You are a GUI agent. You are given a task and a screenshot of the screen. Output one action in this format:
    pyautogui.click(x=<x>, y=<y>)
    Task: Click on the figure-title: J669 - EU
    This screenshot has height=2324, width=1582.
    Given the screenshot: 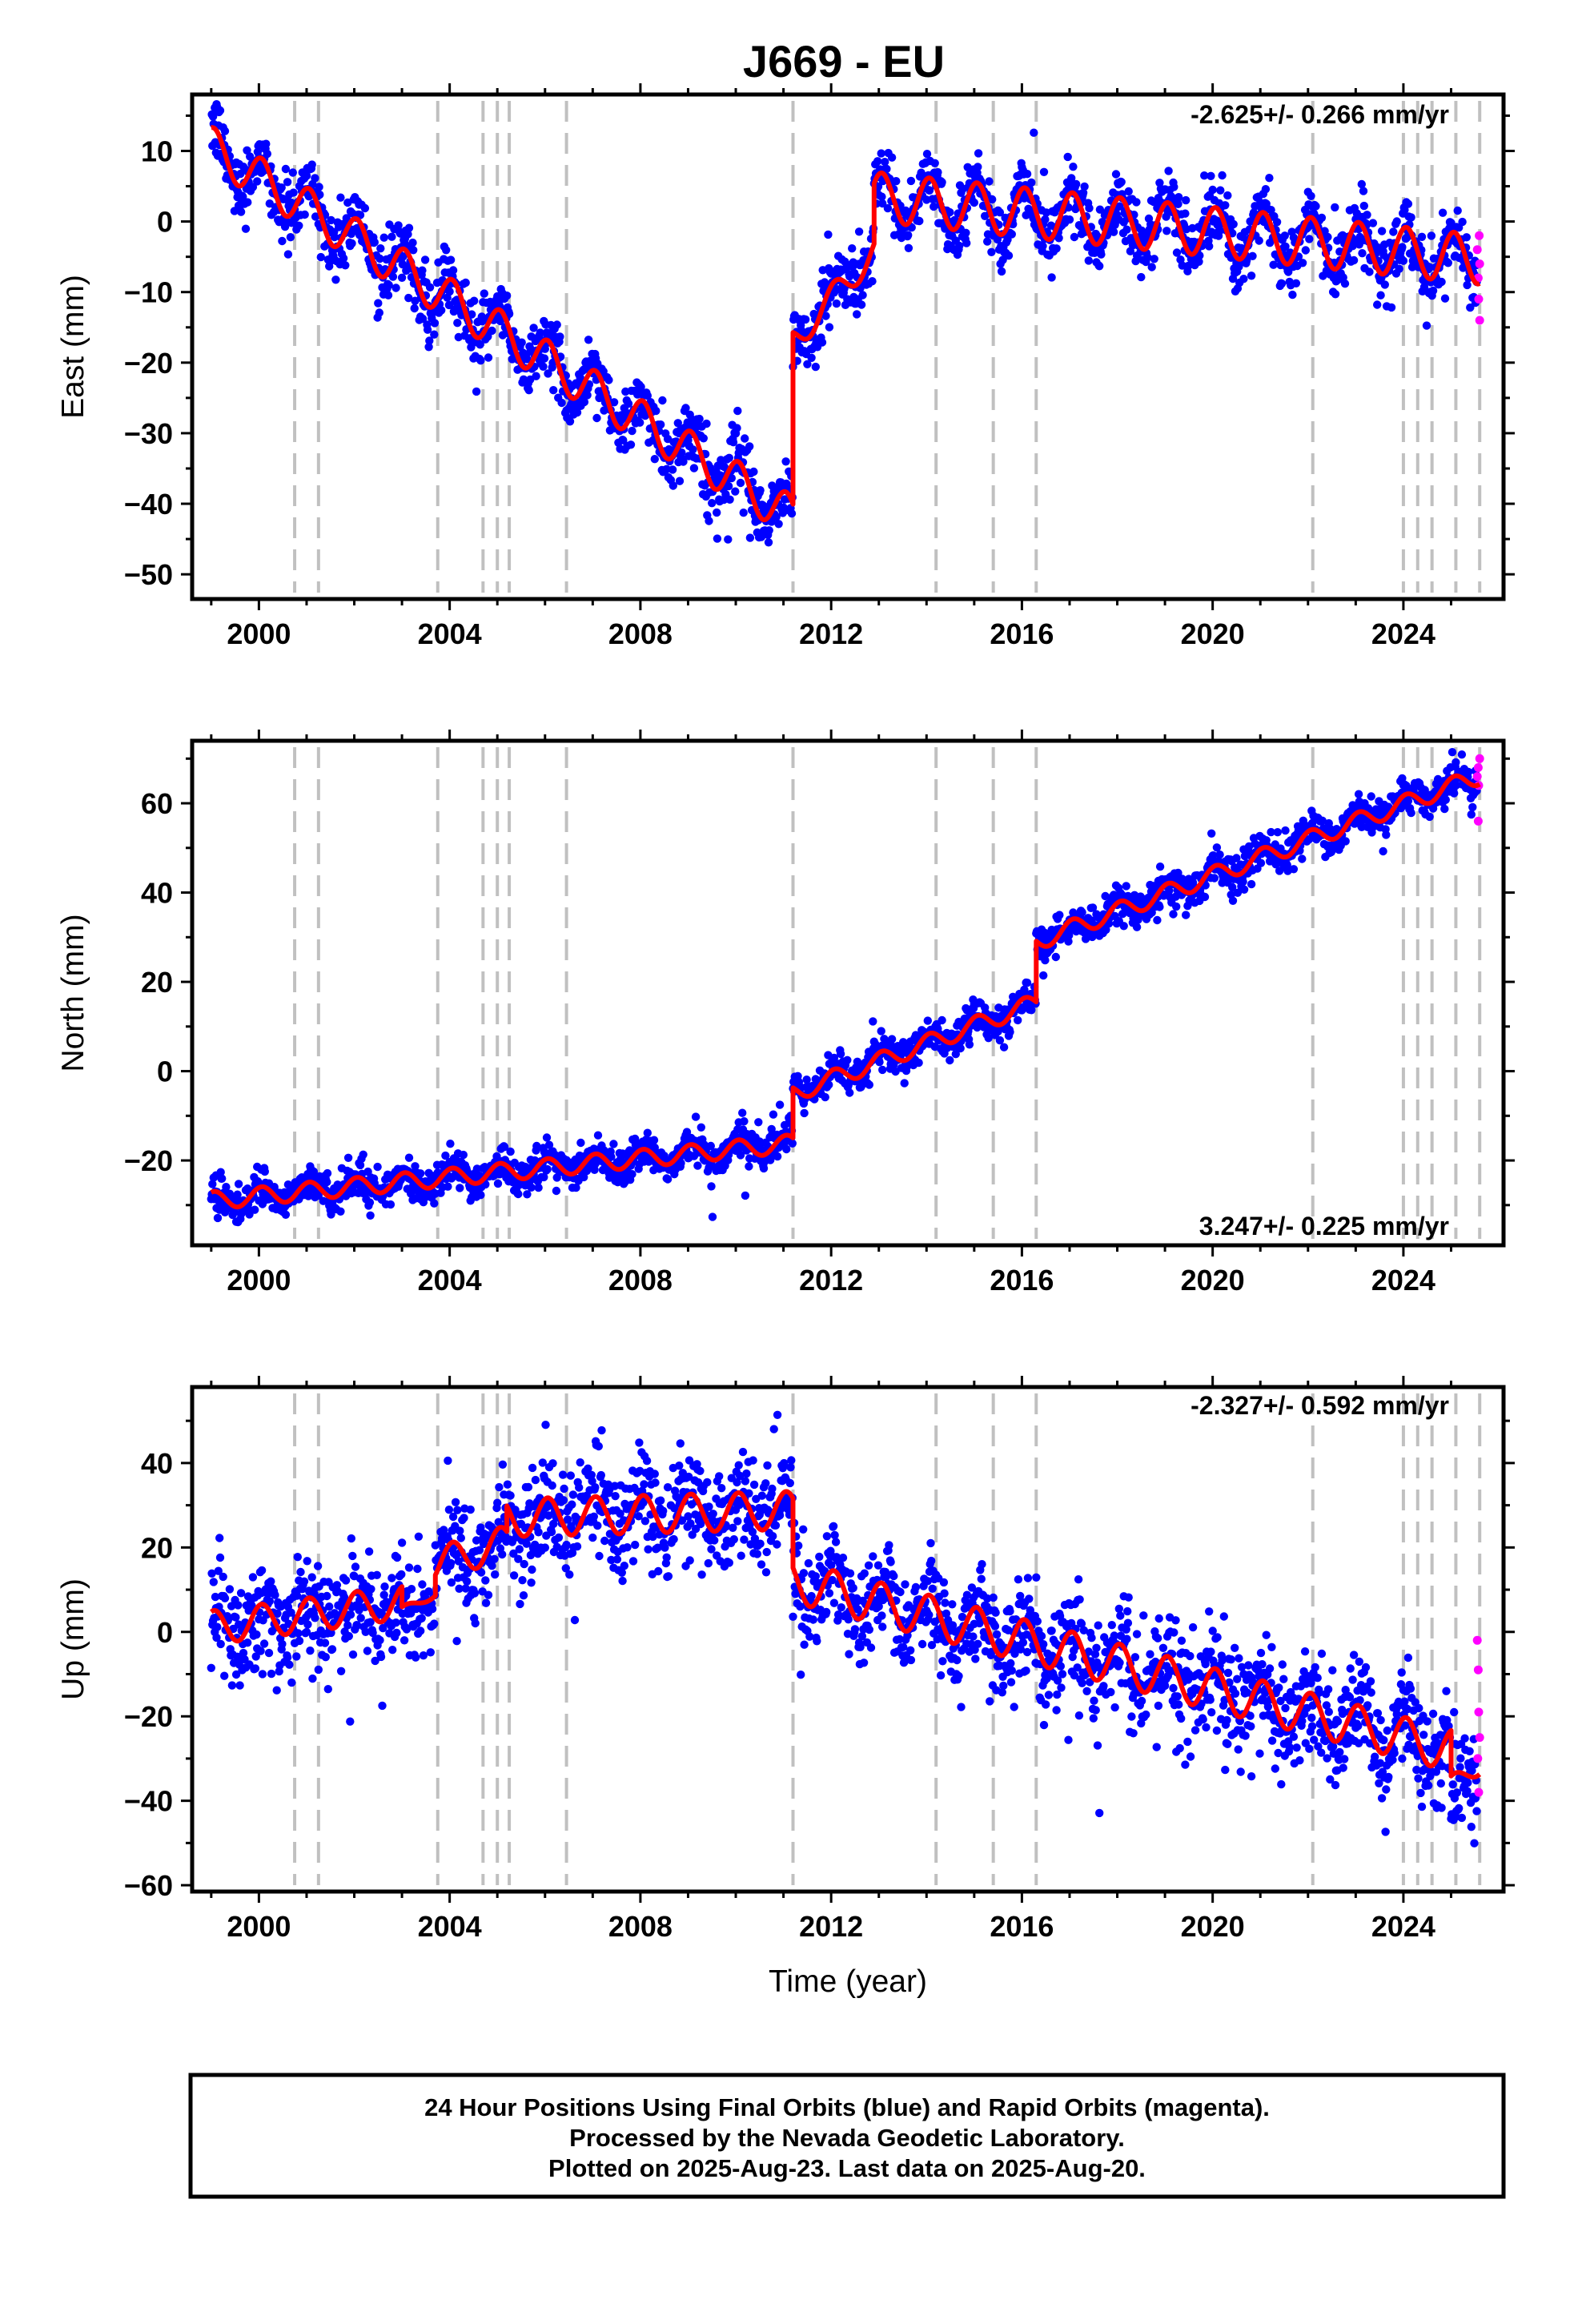 What is the action you would take?
    pyautogui.click(x=844, y=61)
    